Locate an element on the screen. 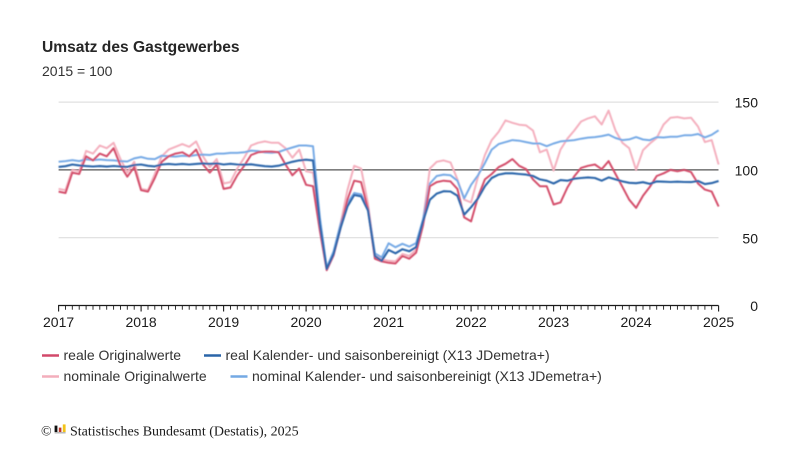  svg-text: 100 is located at coordinates (747, 171).